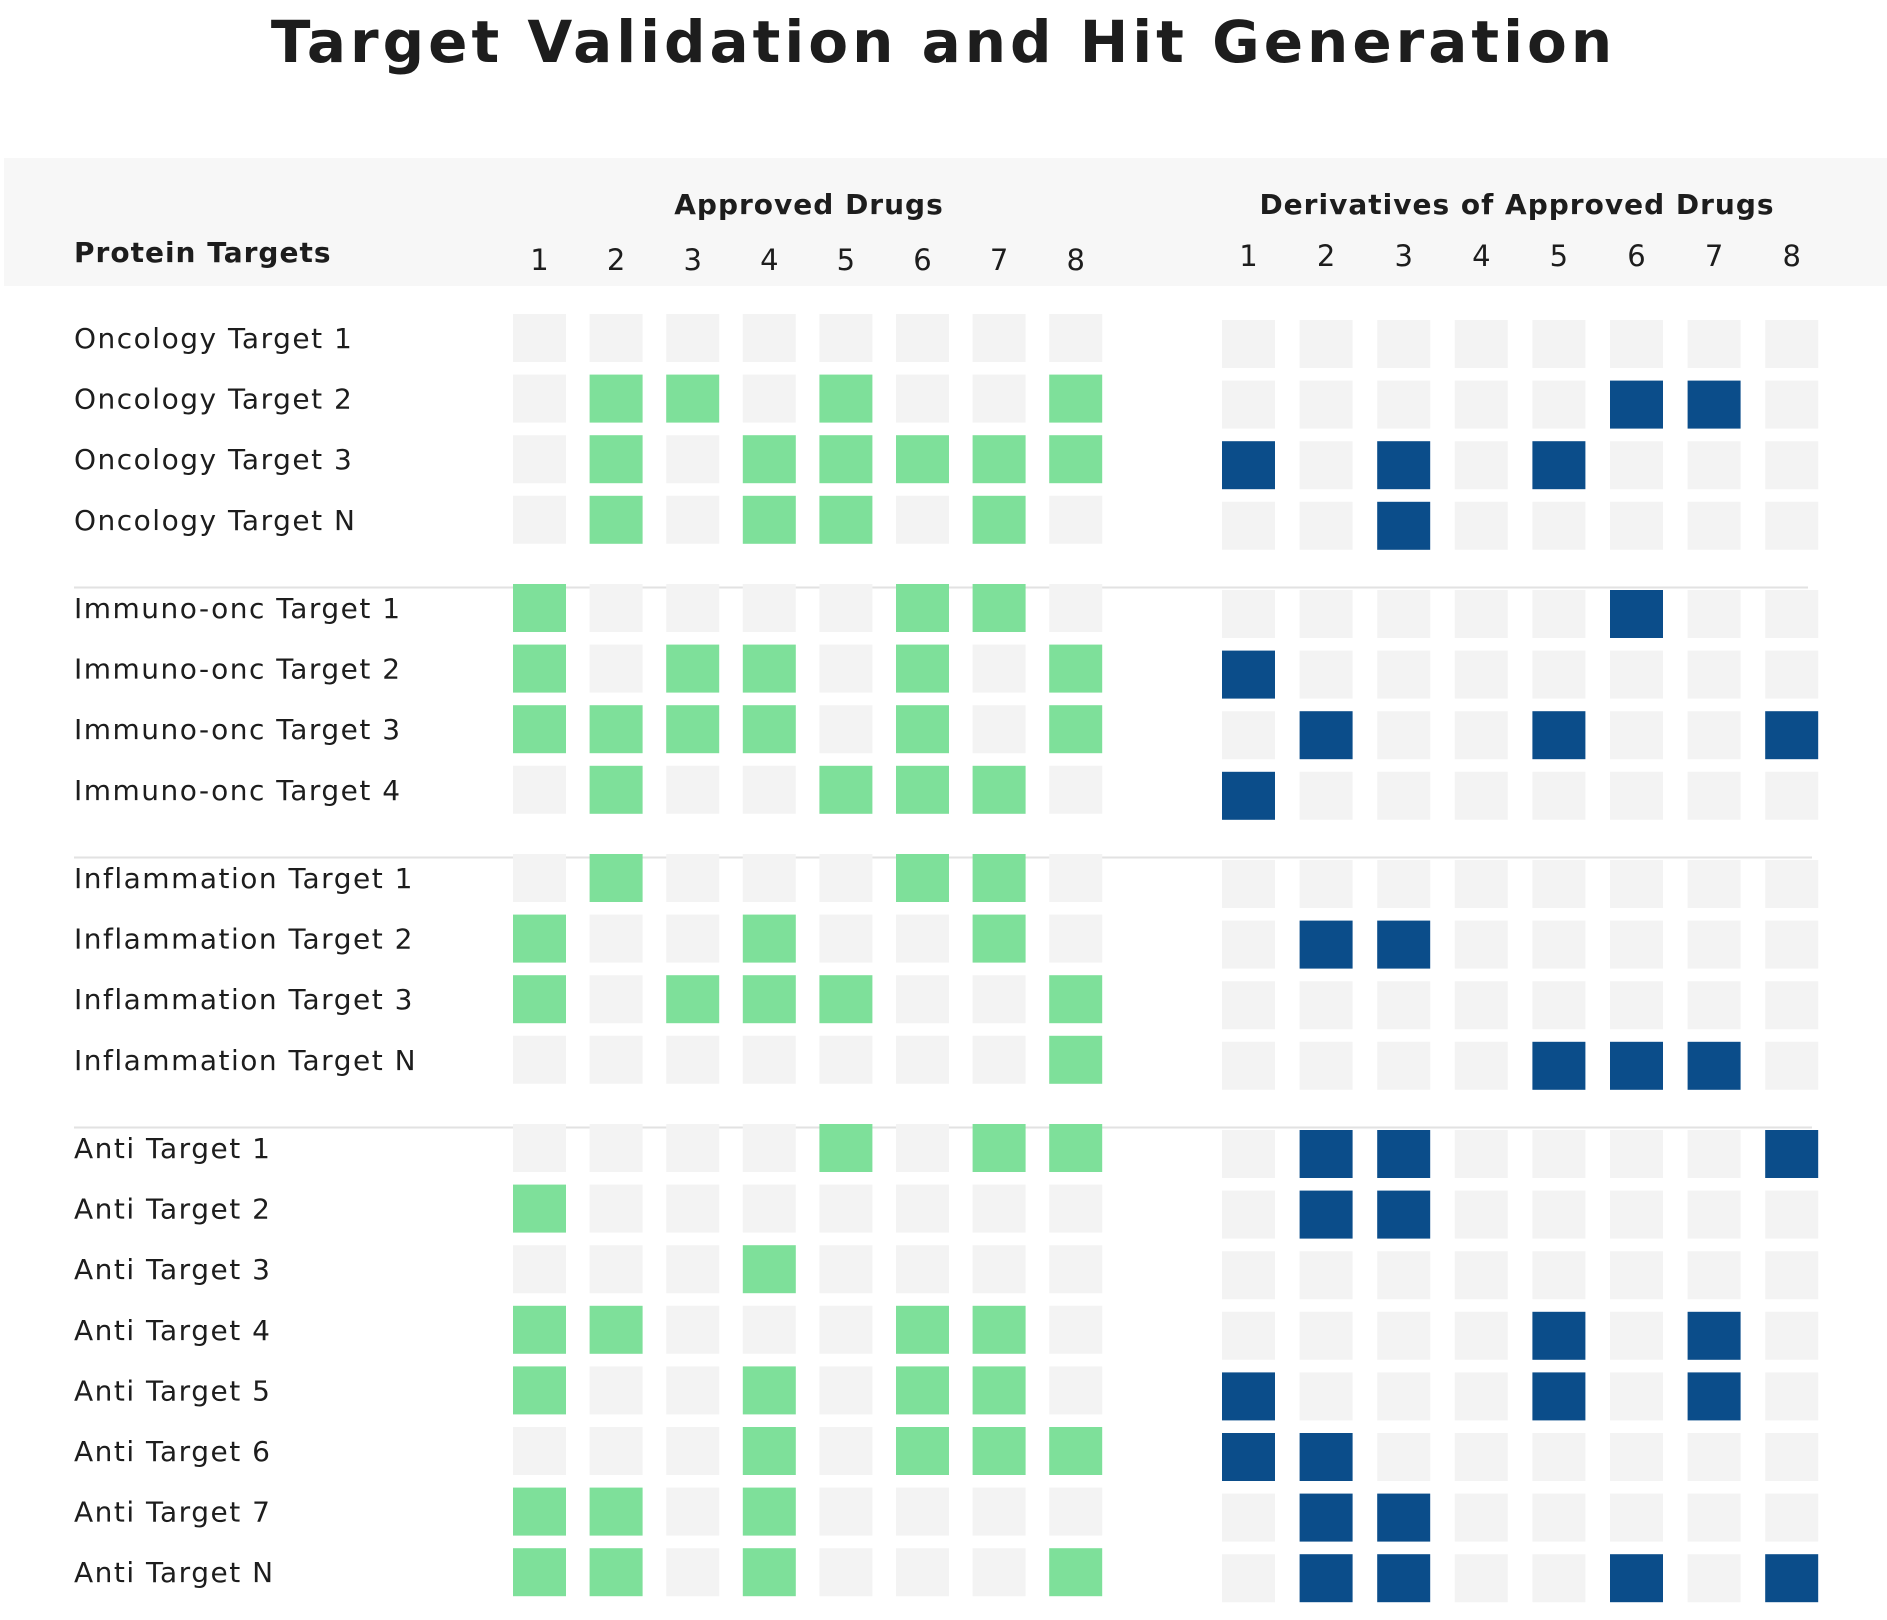  What do you see at coordinates (172, 1269) in the screenshot?
I see `row-label: Anti Target 3` at bounding box center [172, 1269].